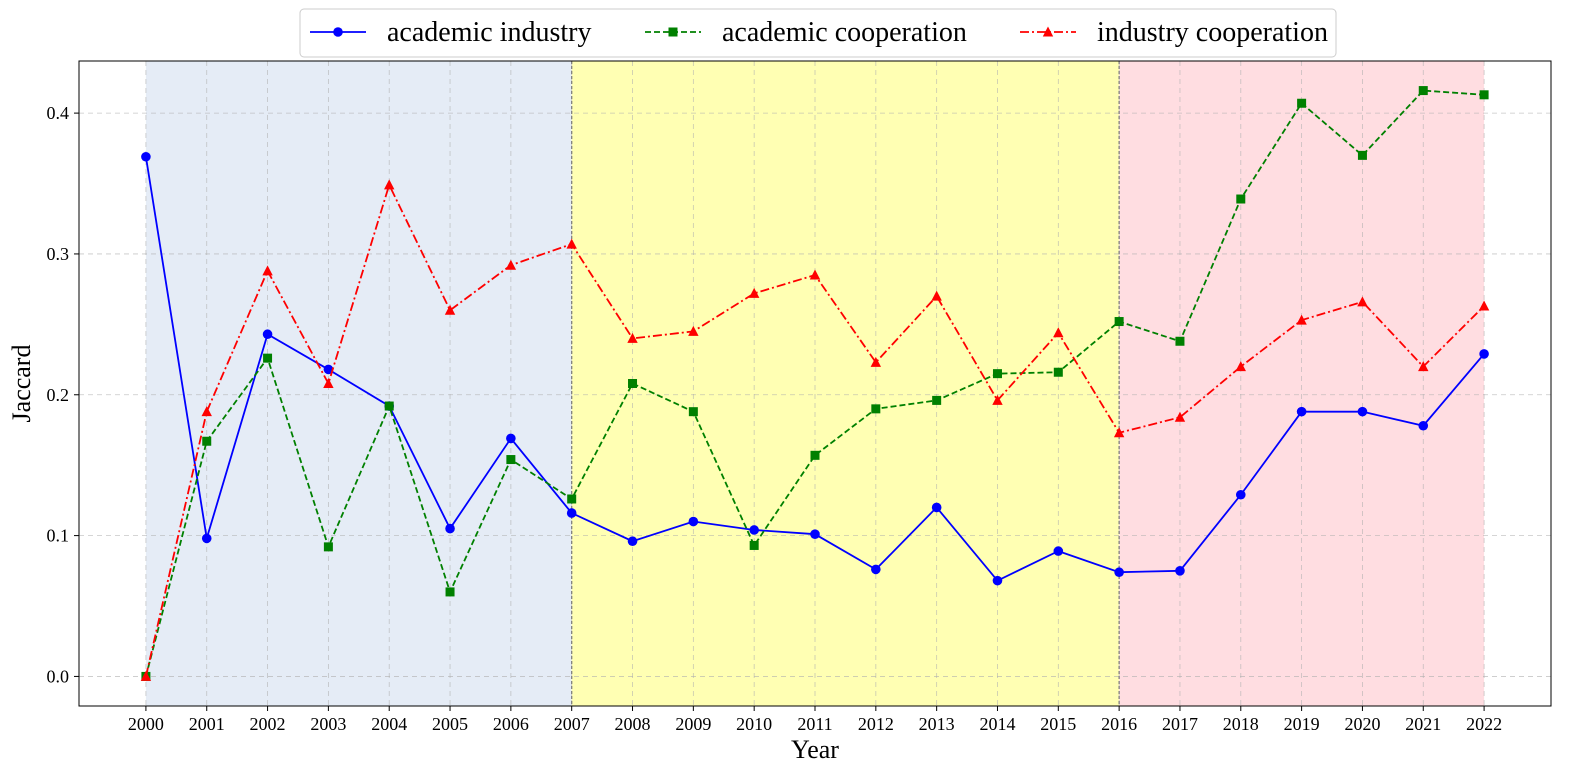 The width and height of the screenshot is (1575, 778). What do you see at coordinates (937, 724) in the screenshot?
I see `x-tick-label: 2013` at bounding box center [937, 724].